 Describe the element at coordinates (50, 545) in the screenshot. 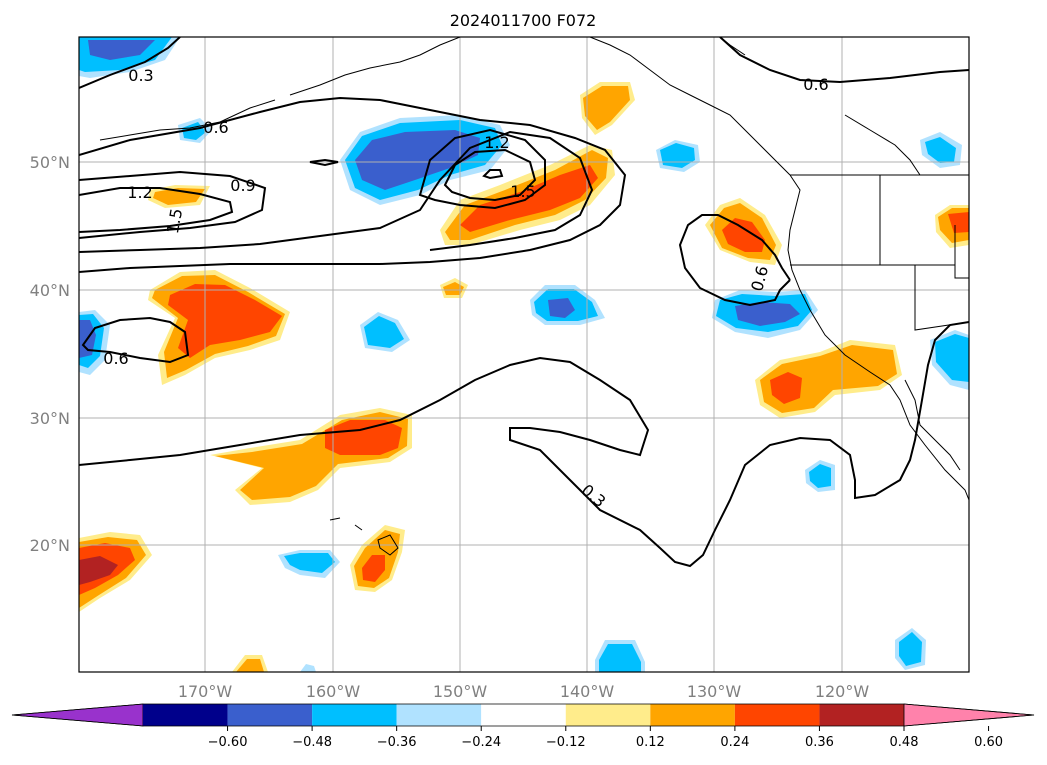

I see `lat-label: 20°N` at that location.